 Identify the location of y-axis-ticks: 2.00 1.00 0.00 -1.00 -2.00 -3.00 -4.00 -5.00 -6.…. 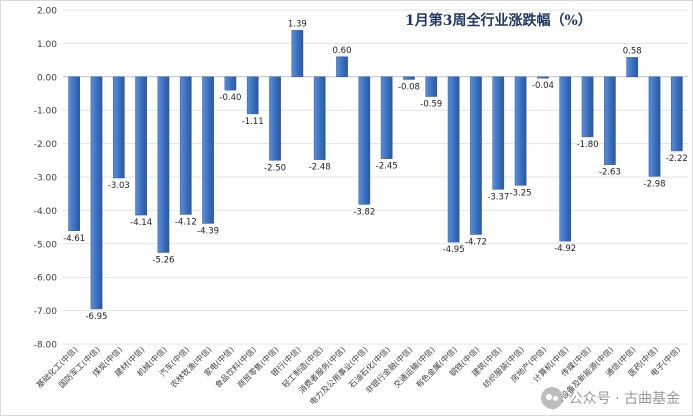
(46, 179).